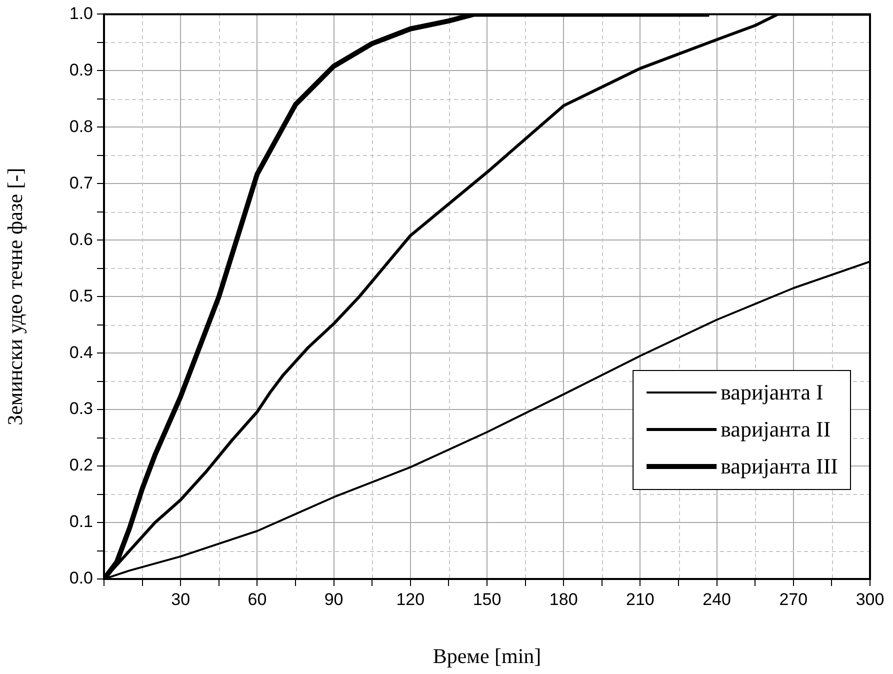 The width and height of the screenshot is (893, 674). Describe the element at coordinates (487, 656) in the screenshot. I see `x-axis-title: Време [min]` at that location.